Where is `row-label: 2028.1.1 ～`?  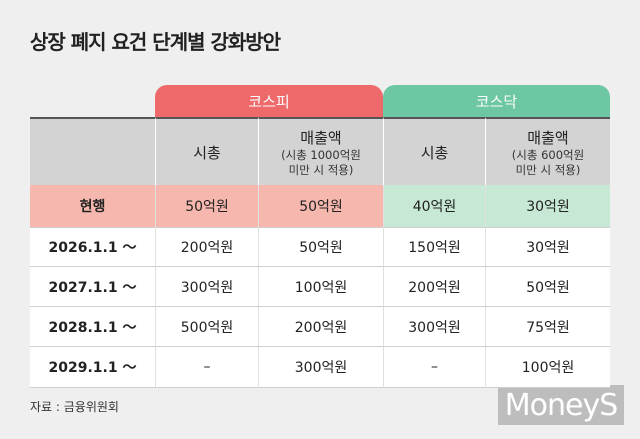 row-label: 2028.1.1 ～ is located at coordinates (92, 327).